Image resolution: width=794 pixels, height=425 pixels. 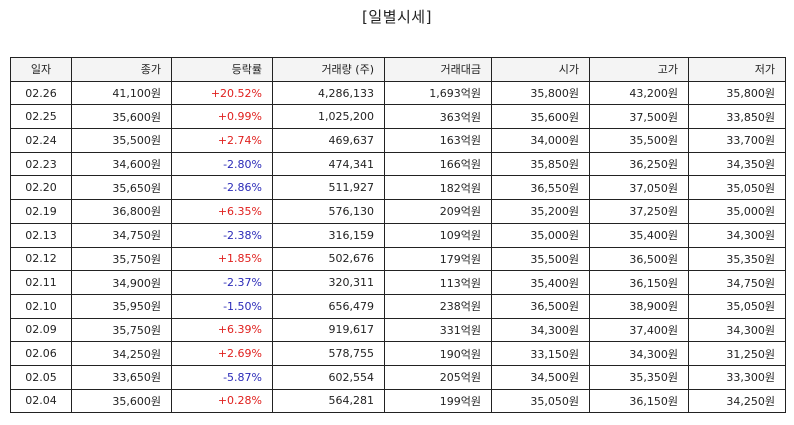 What do you see at coordinates (328, 93) in the screenshot?
I see `cell-volume: 4,286,133` at bounding box center [328, 93].